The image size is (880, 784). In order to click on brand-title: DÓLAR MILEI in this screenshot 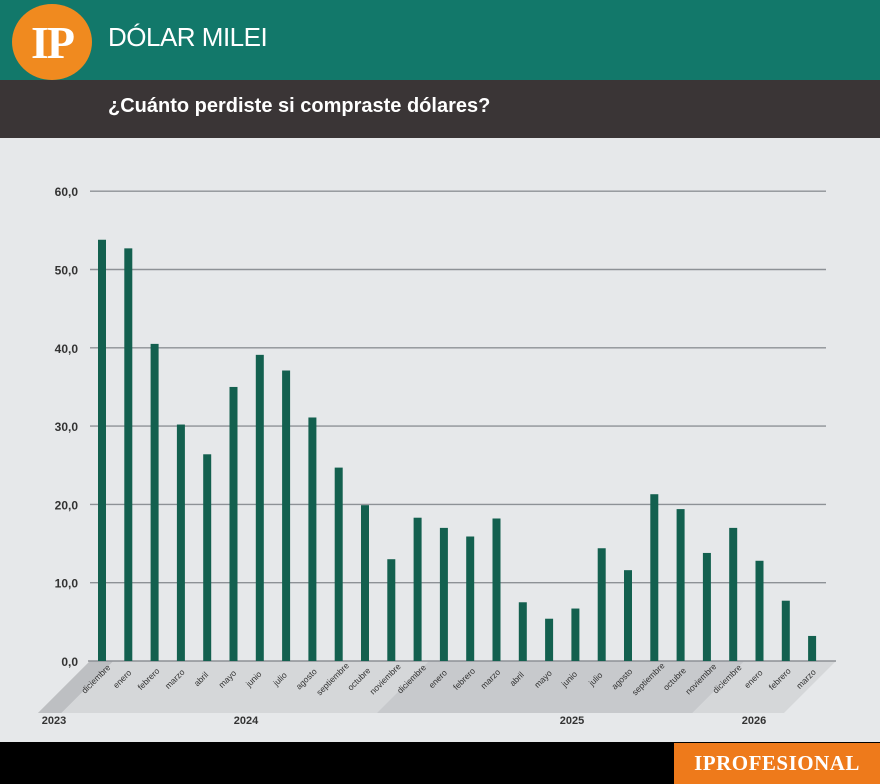, I will do `click(188, 37)`.